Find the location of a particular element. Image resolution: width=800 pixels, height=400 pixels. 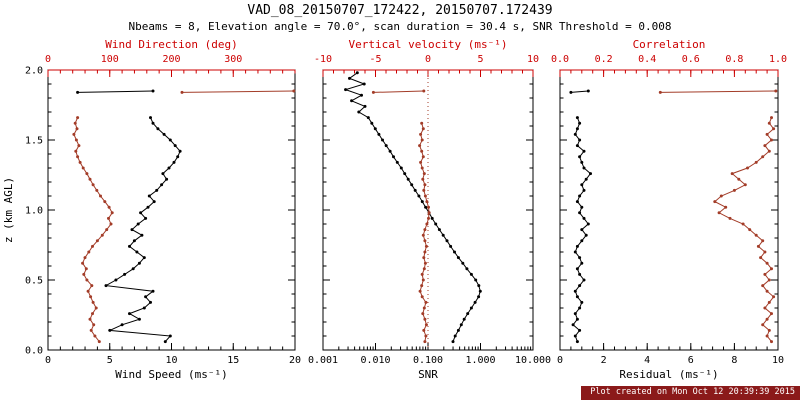

y-tick-label: 1.5 is located at coordinates (34, 141).